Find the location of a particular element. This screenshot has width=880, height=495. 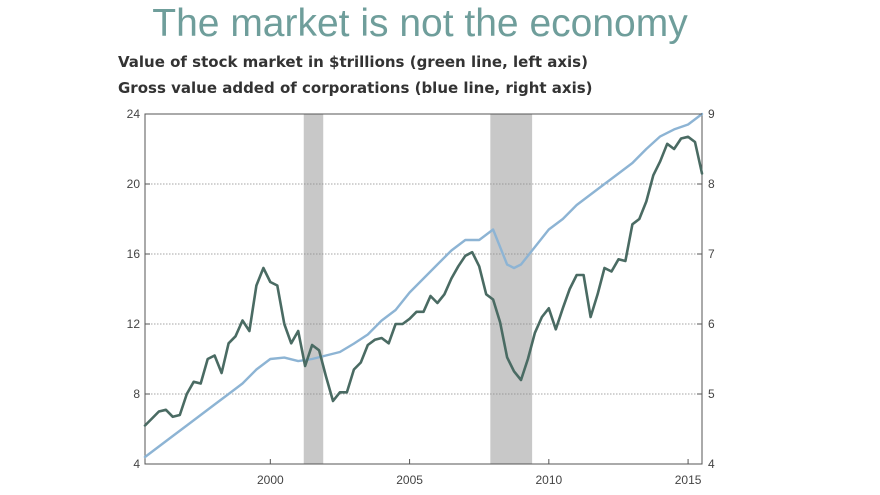

left-tick-label-16: 16 is located at coordinates (134, 254).